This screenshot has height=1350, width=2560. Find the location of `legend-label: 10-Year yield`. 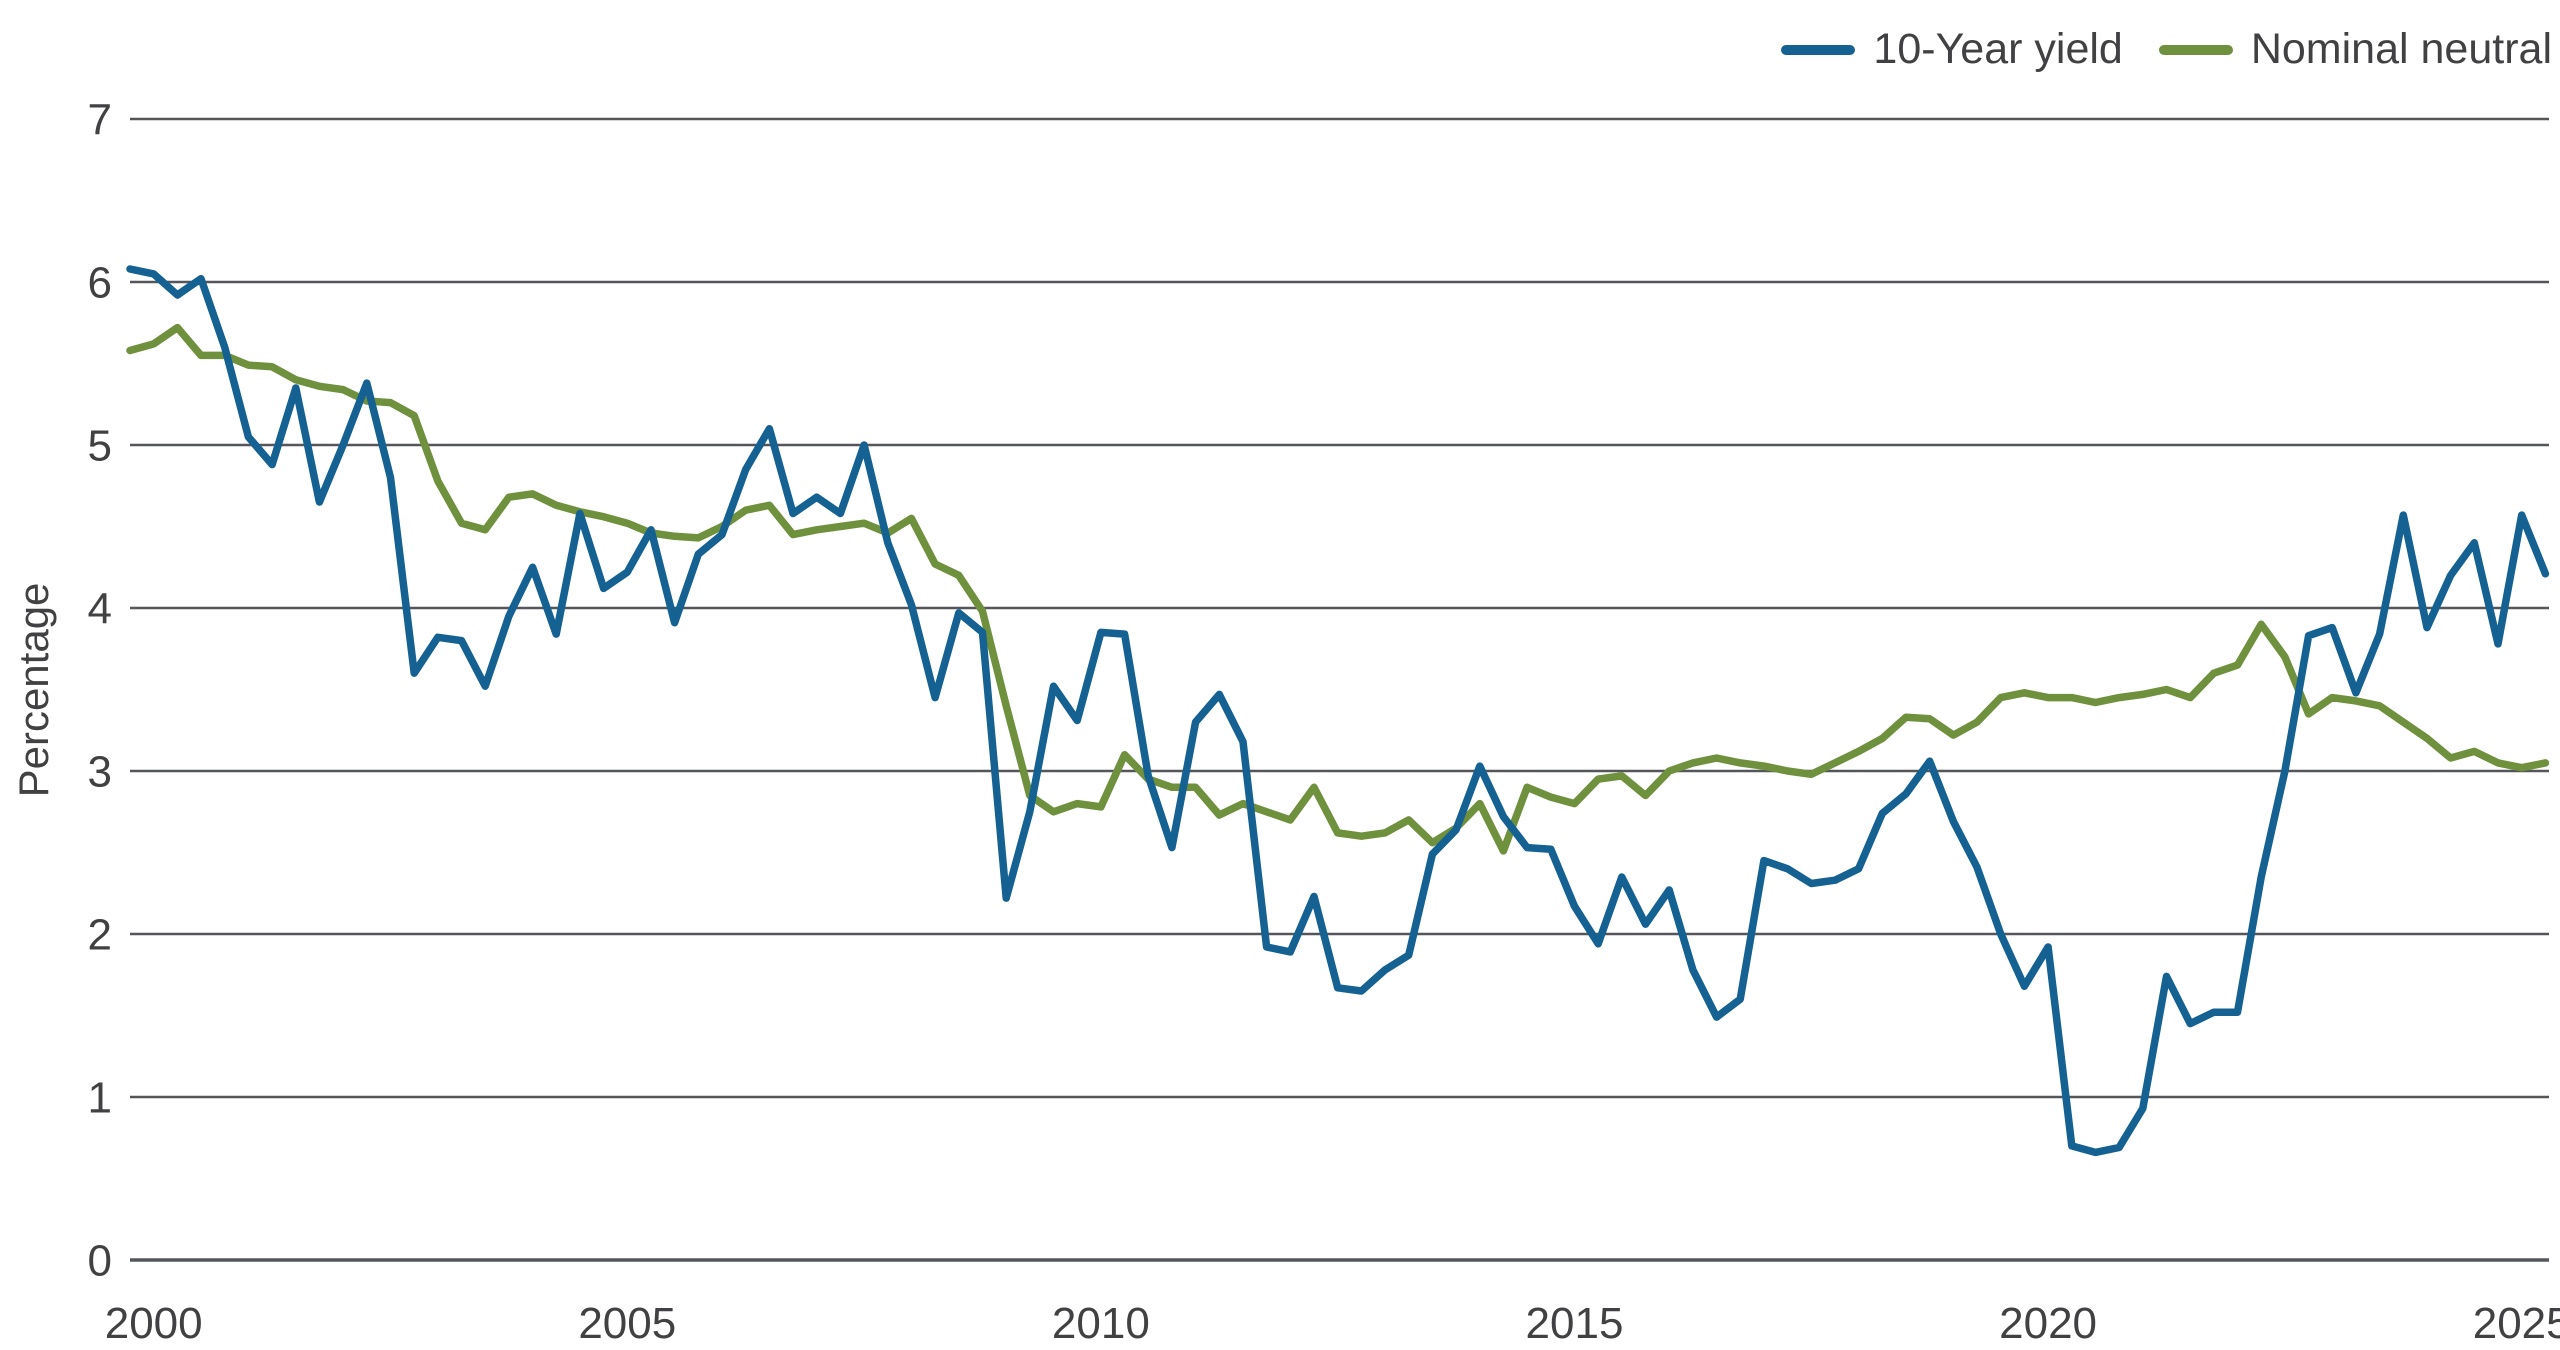

legend-label: 10-Year yield is located at coordinates (1998, 49).